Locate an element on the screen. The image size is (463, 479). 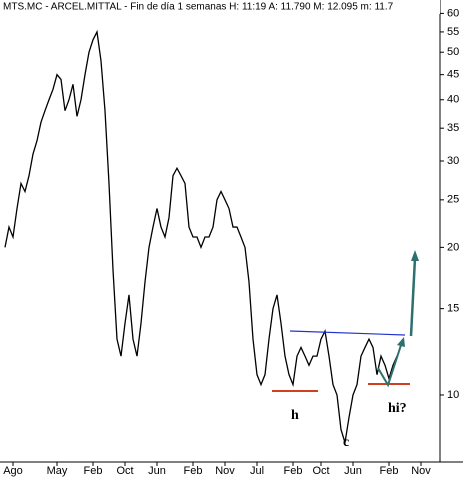
title-background is located at coordinates (220, 7).